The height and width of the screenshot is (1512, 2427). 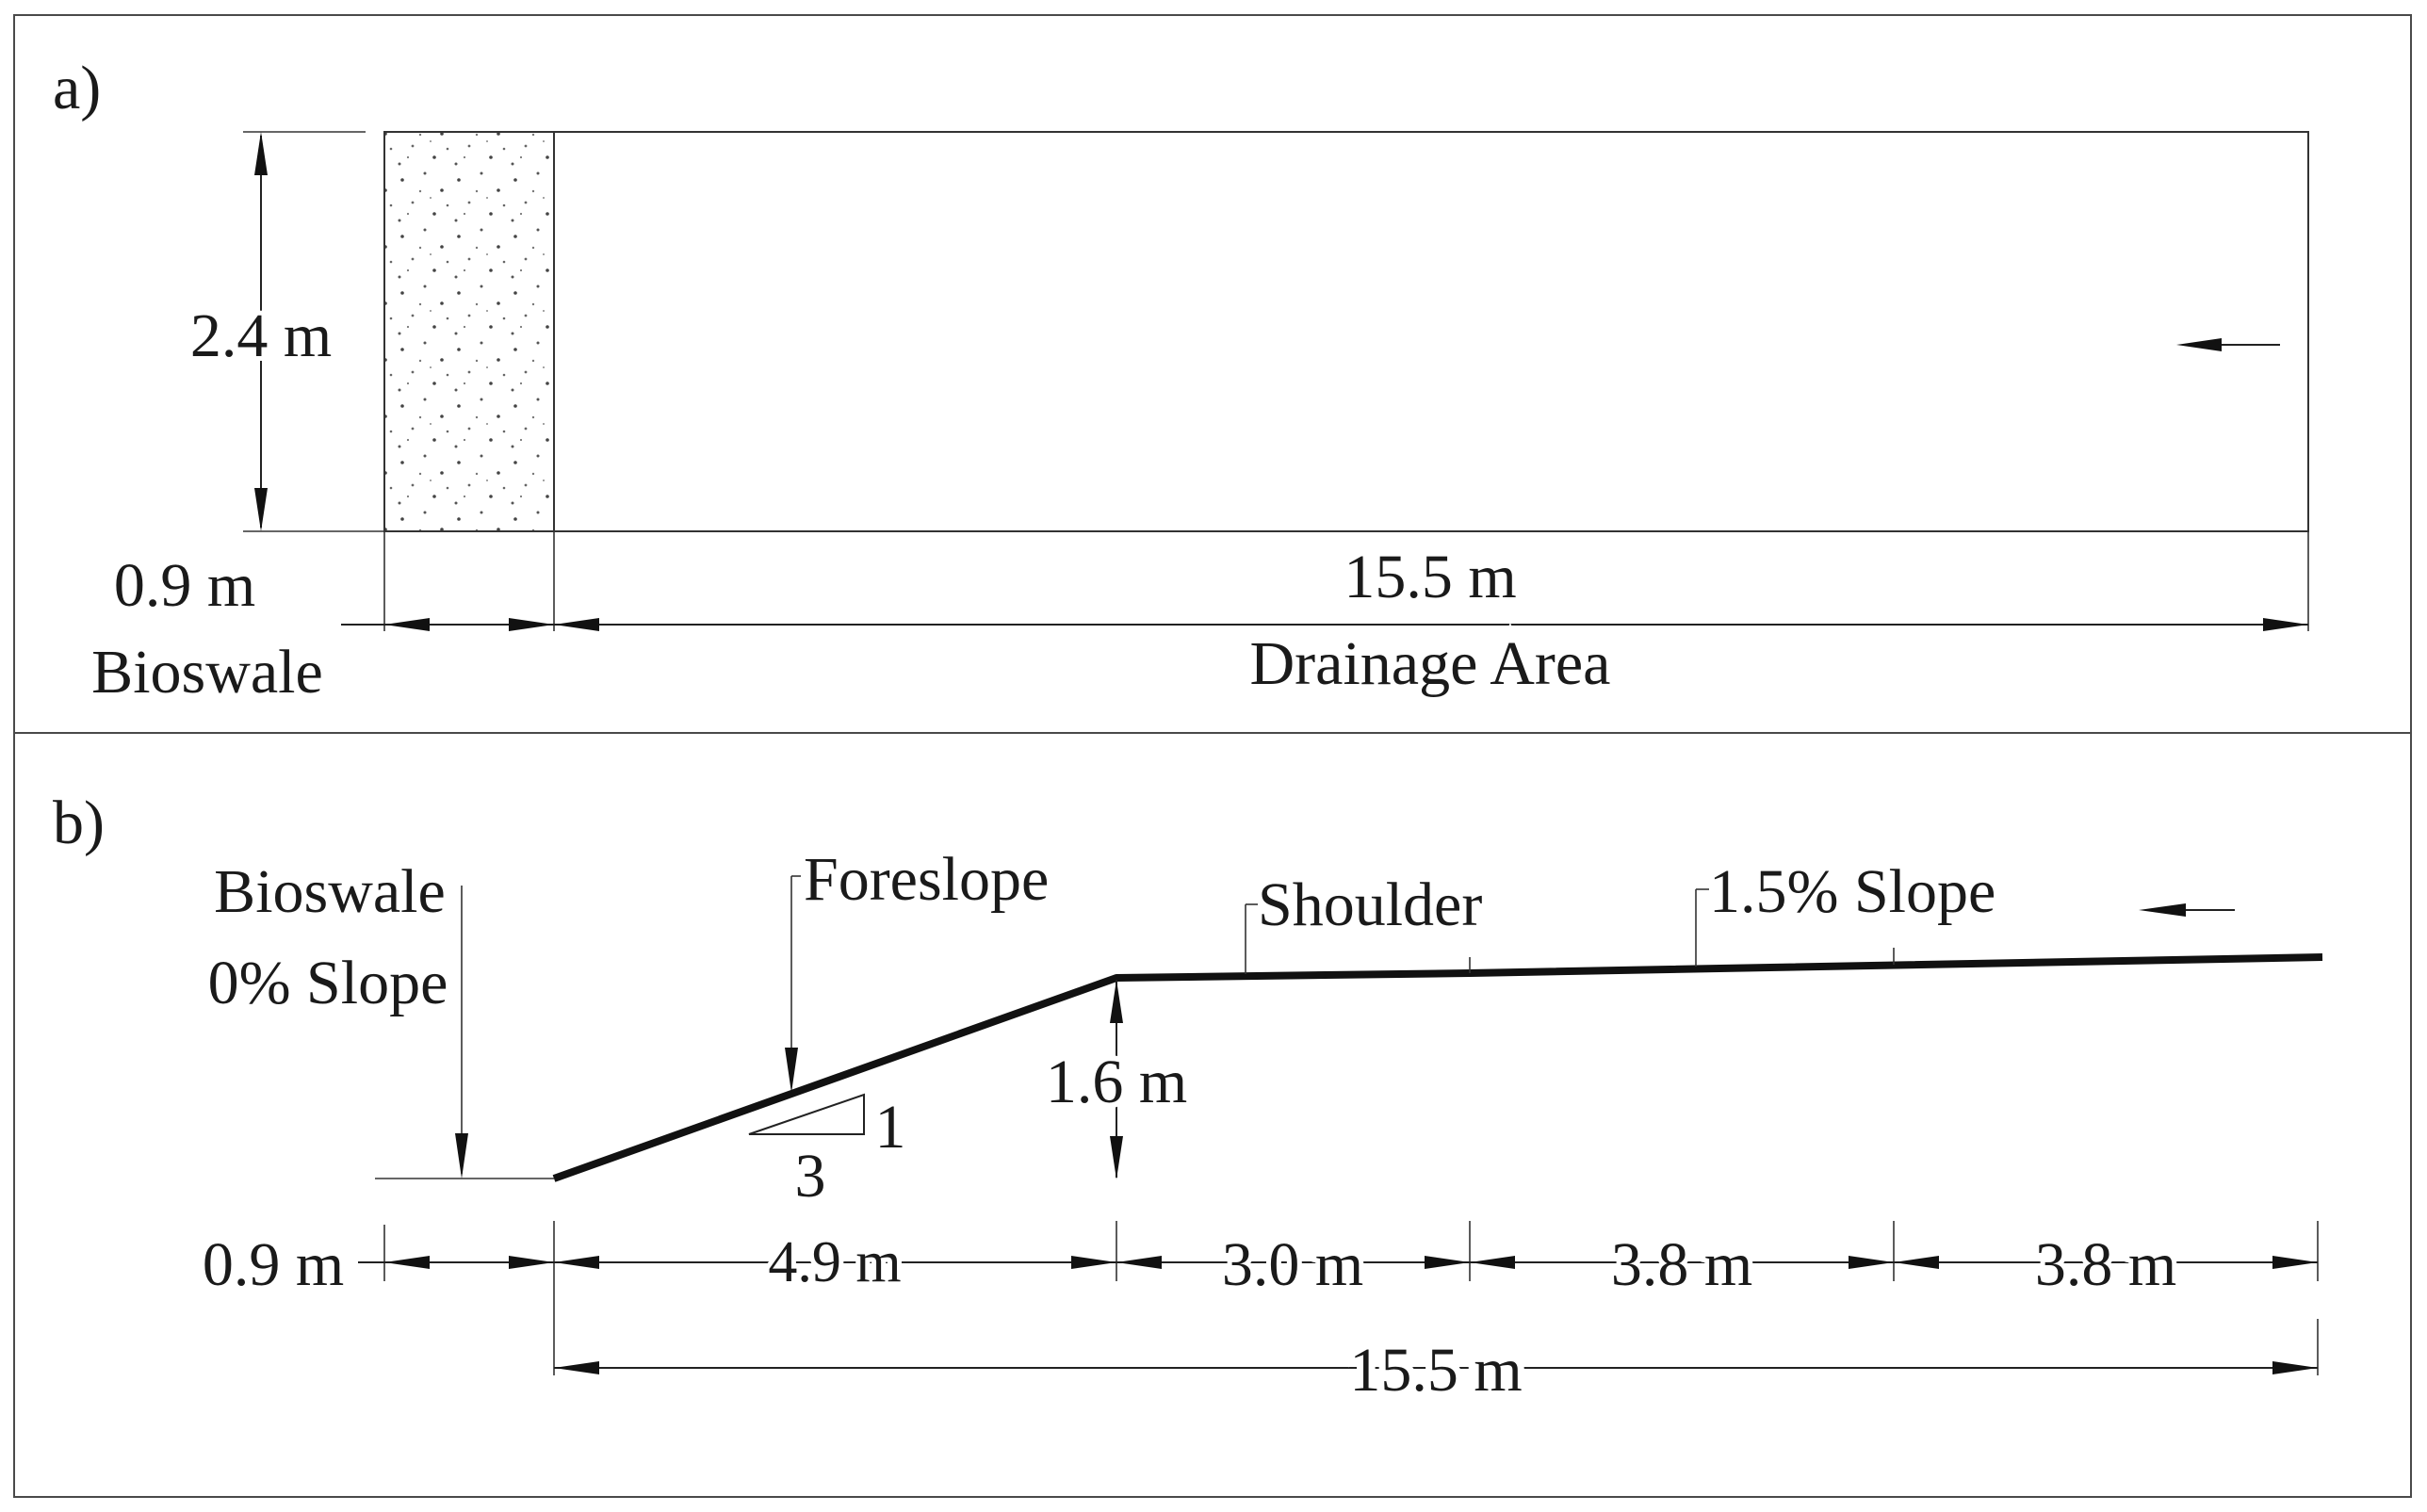 I want to click on seg-arrow-5l, so click(x=2295, y=1262).